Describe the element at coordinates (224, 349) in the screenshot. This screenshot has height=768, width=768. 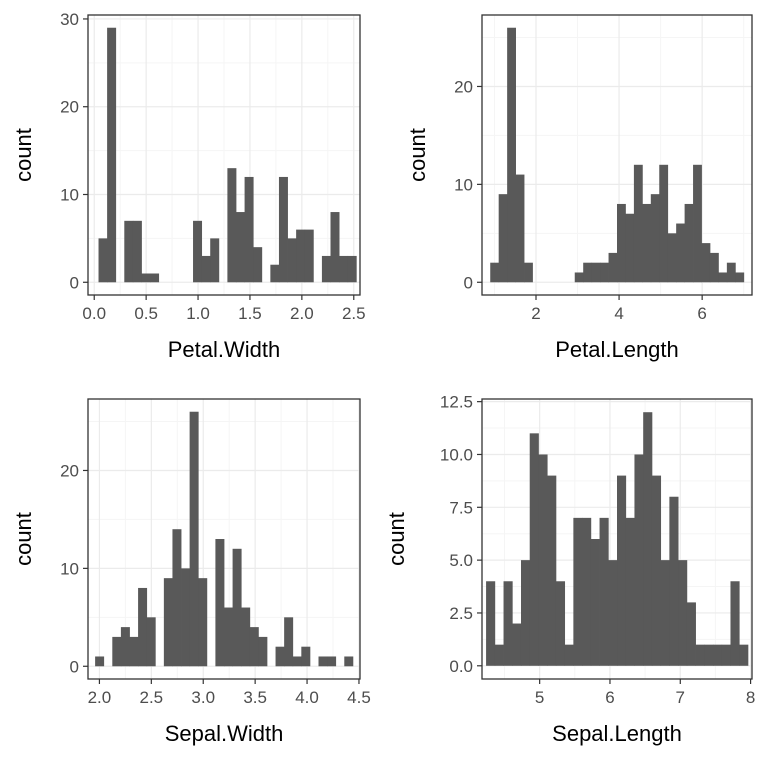
I see `x-axis-title: Petal.Width` at that location.